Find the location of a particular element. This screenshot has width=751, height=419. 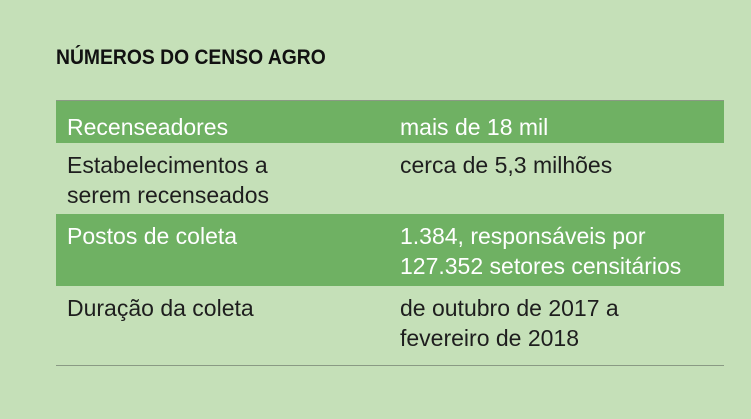

table-title: NÚMEROS DO CENSO AGRO is located at coordinates (191, 57).